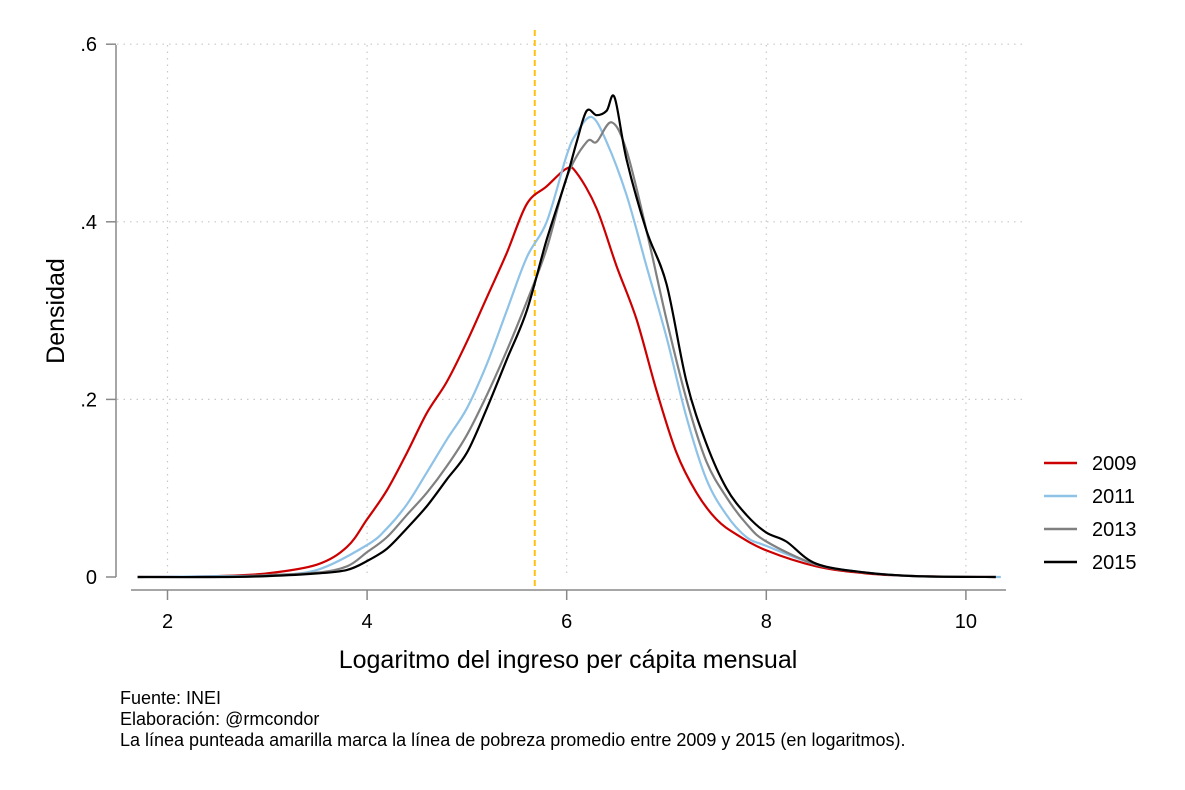 The width and height of the screenshot is (1185, 790). Describe the element at coordinates (1114, 530) in the screenshot. I see `legend-label-2013: 2013` at that location.